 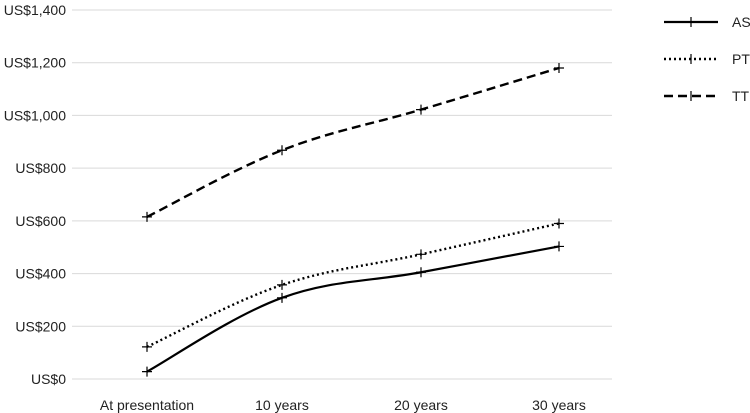 I want to click on x-axis-tick-labels: At presentation 10 years 20 years 30 years, so click(x=343, y=405).